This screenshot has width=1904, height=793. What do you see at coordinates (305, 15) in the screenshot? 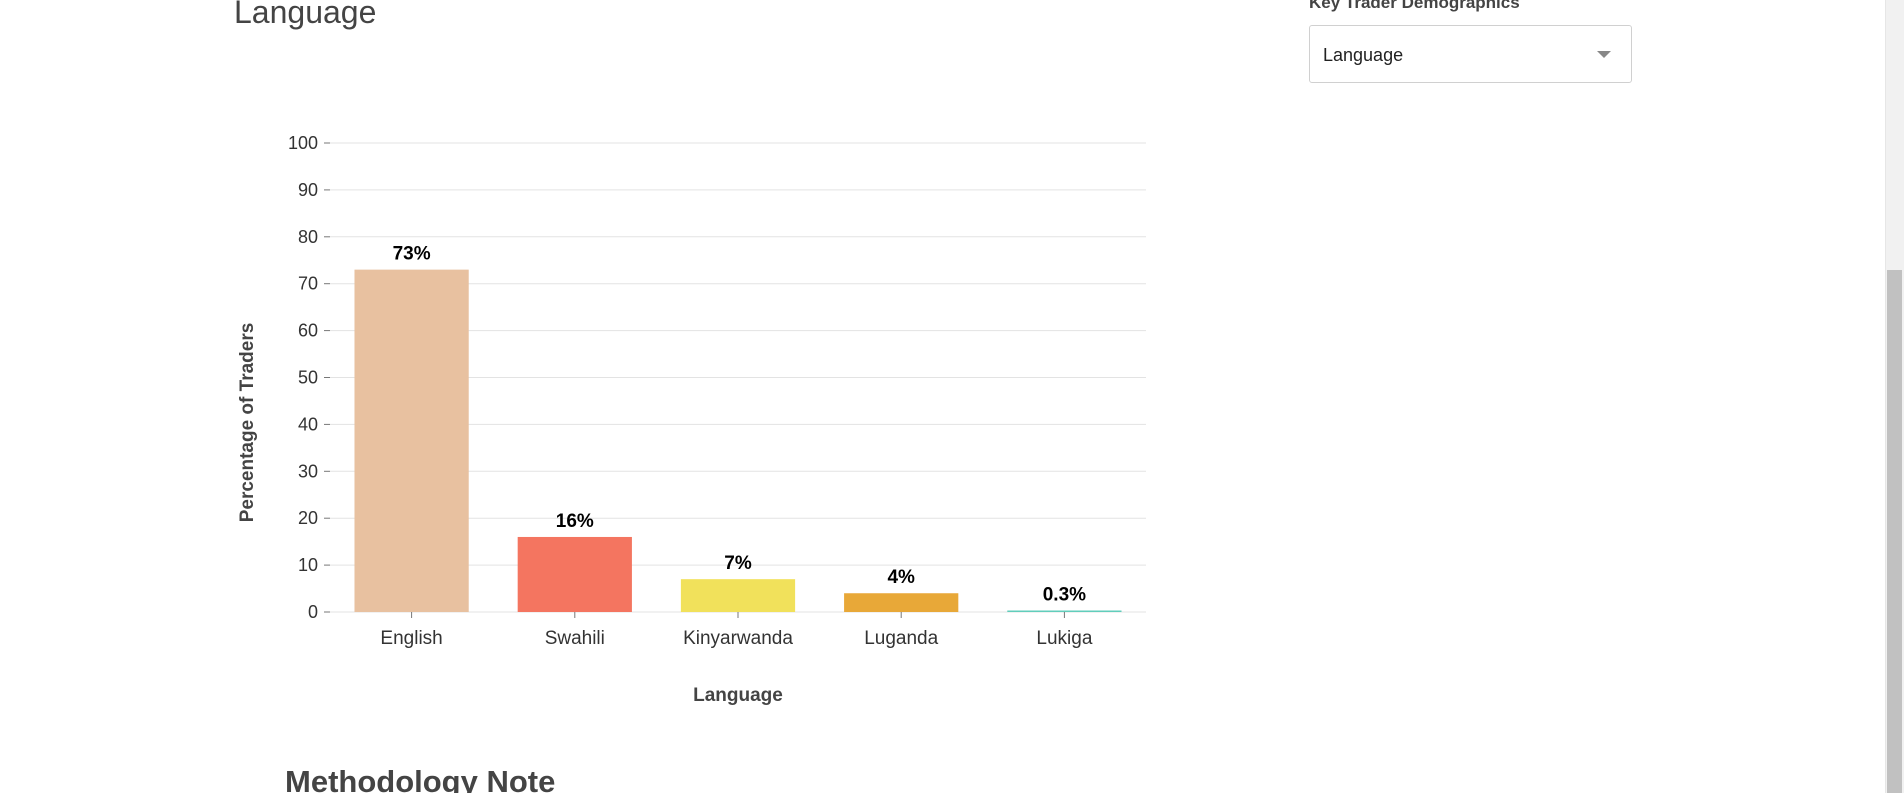
I see `page-title: Language` at bounding box center [305, 15].